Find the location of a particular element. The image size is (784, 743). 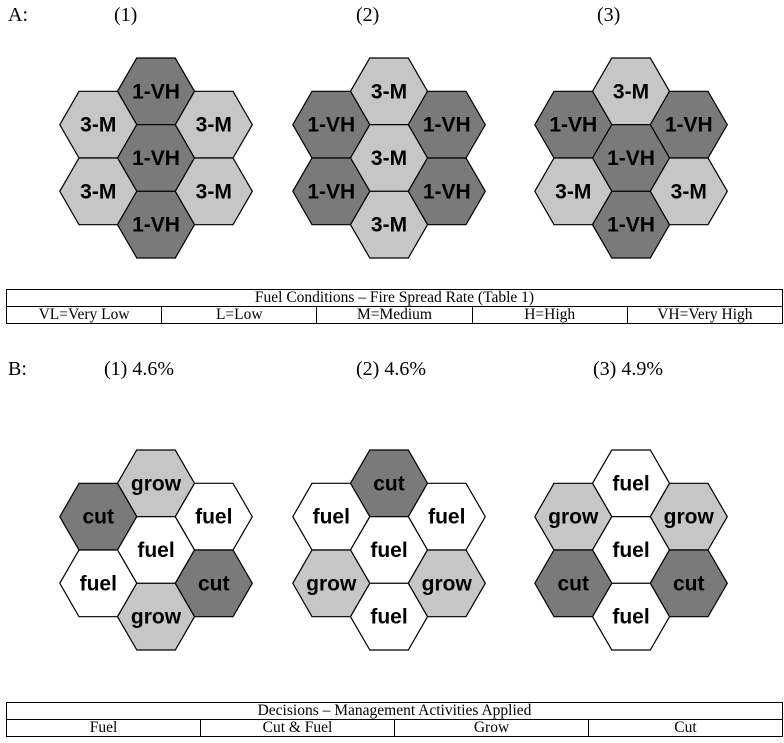

hex-cluster-a2: 3-M 1-VH 1-VH 3-M 1-VH 1-VH 3-M is located at coordinates (389, 158).